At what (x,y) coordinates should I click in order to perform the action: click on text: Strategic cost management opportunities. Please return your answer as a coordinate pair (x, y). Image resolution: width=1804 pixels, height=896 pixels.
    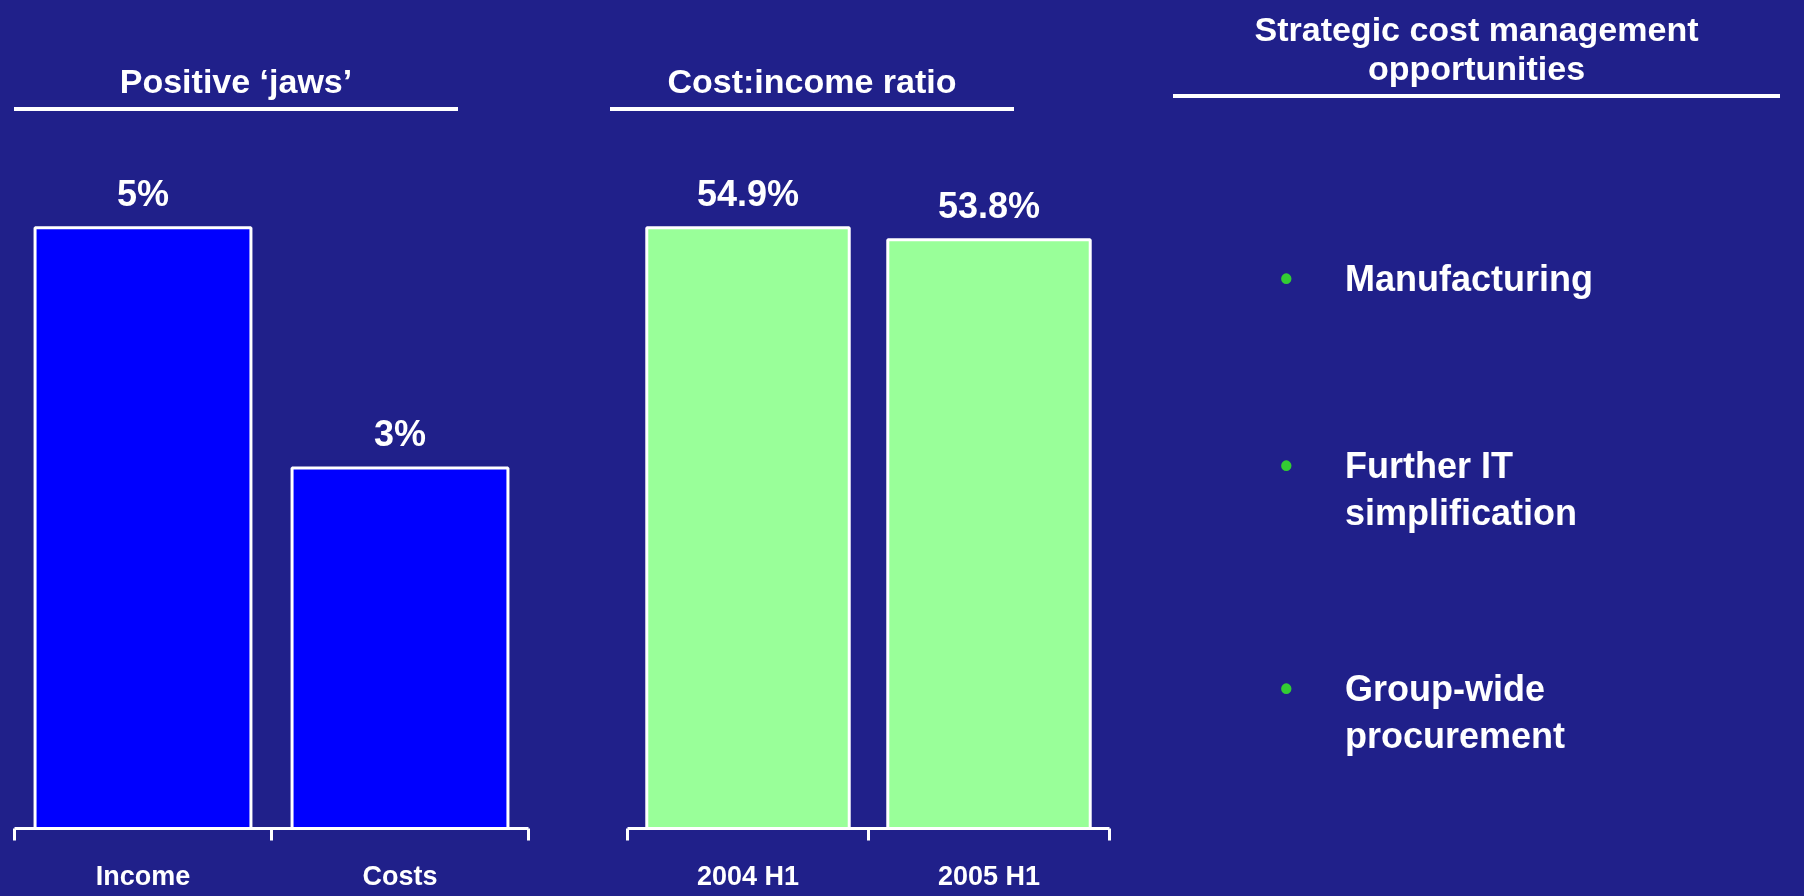
    Looking at the image, I should click on (1476, 49).